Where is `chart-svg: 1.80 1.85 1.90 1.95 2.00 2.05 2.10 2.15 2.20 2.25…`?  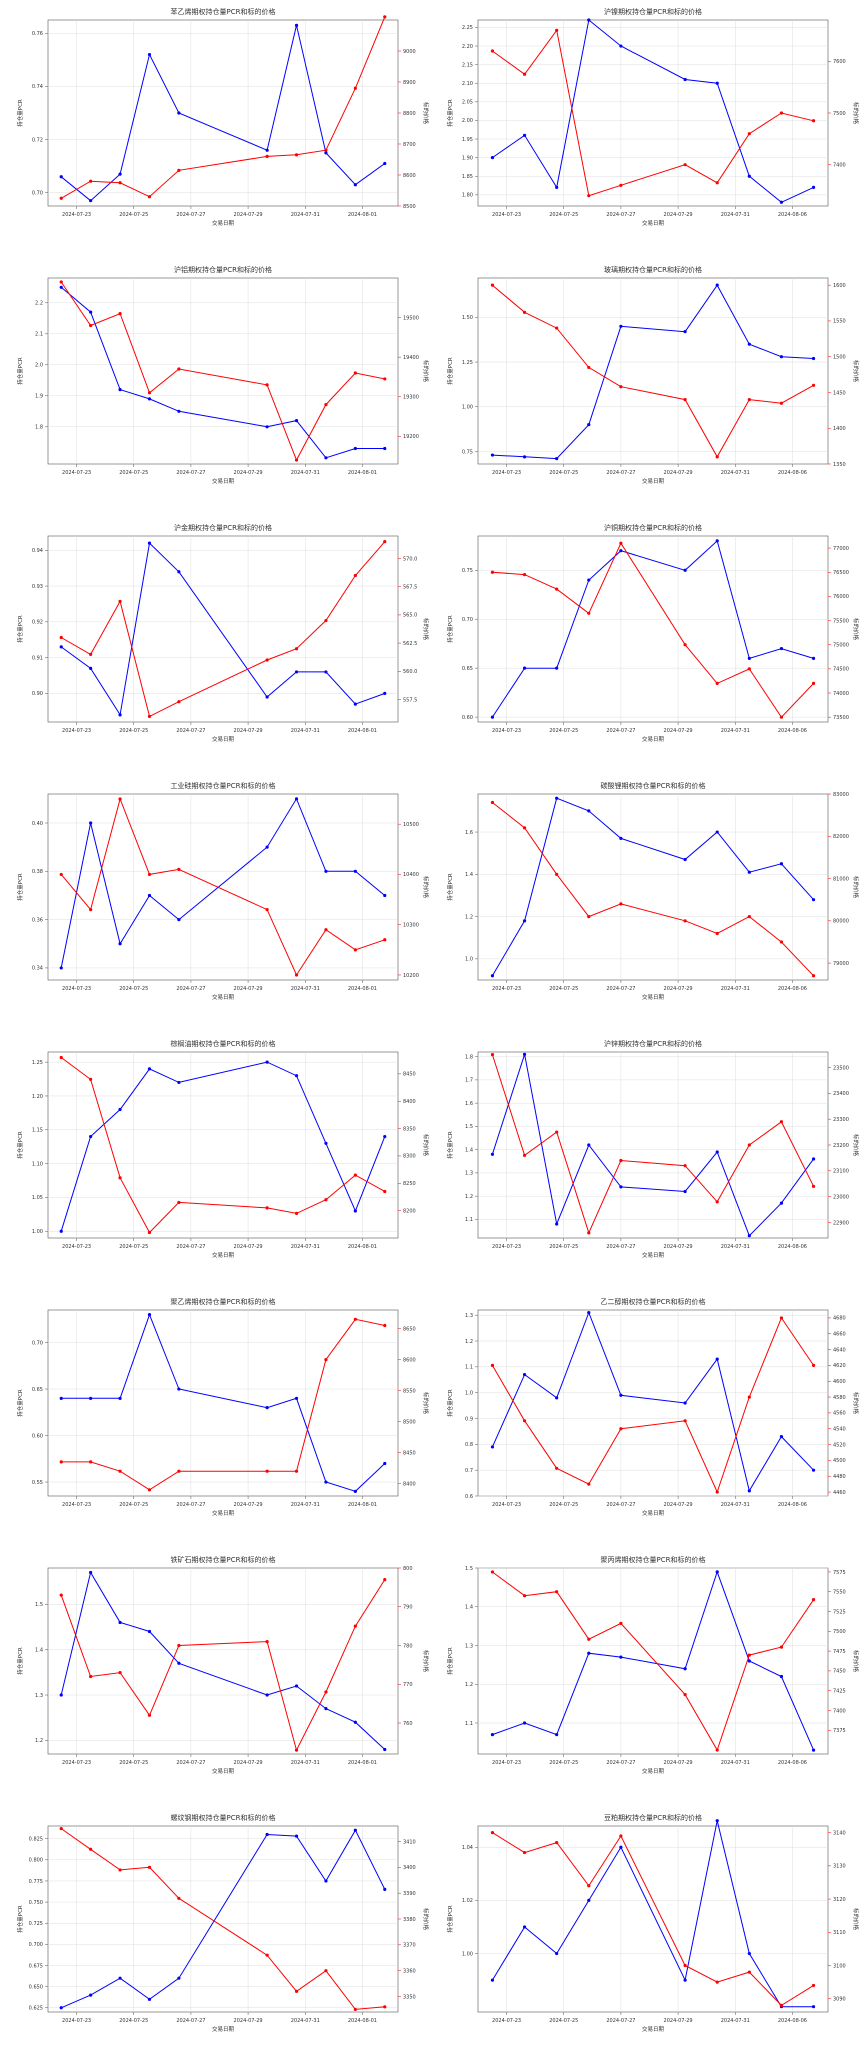 chart-svg: 1.80 1.85 1.90 1.95 2.00 2.05 2.10 2.15 2.20 2.25… is located at coordinates (653, 117).